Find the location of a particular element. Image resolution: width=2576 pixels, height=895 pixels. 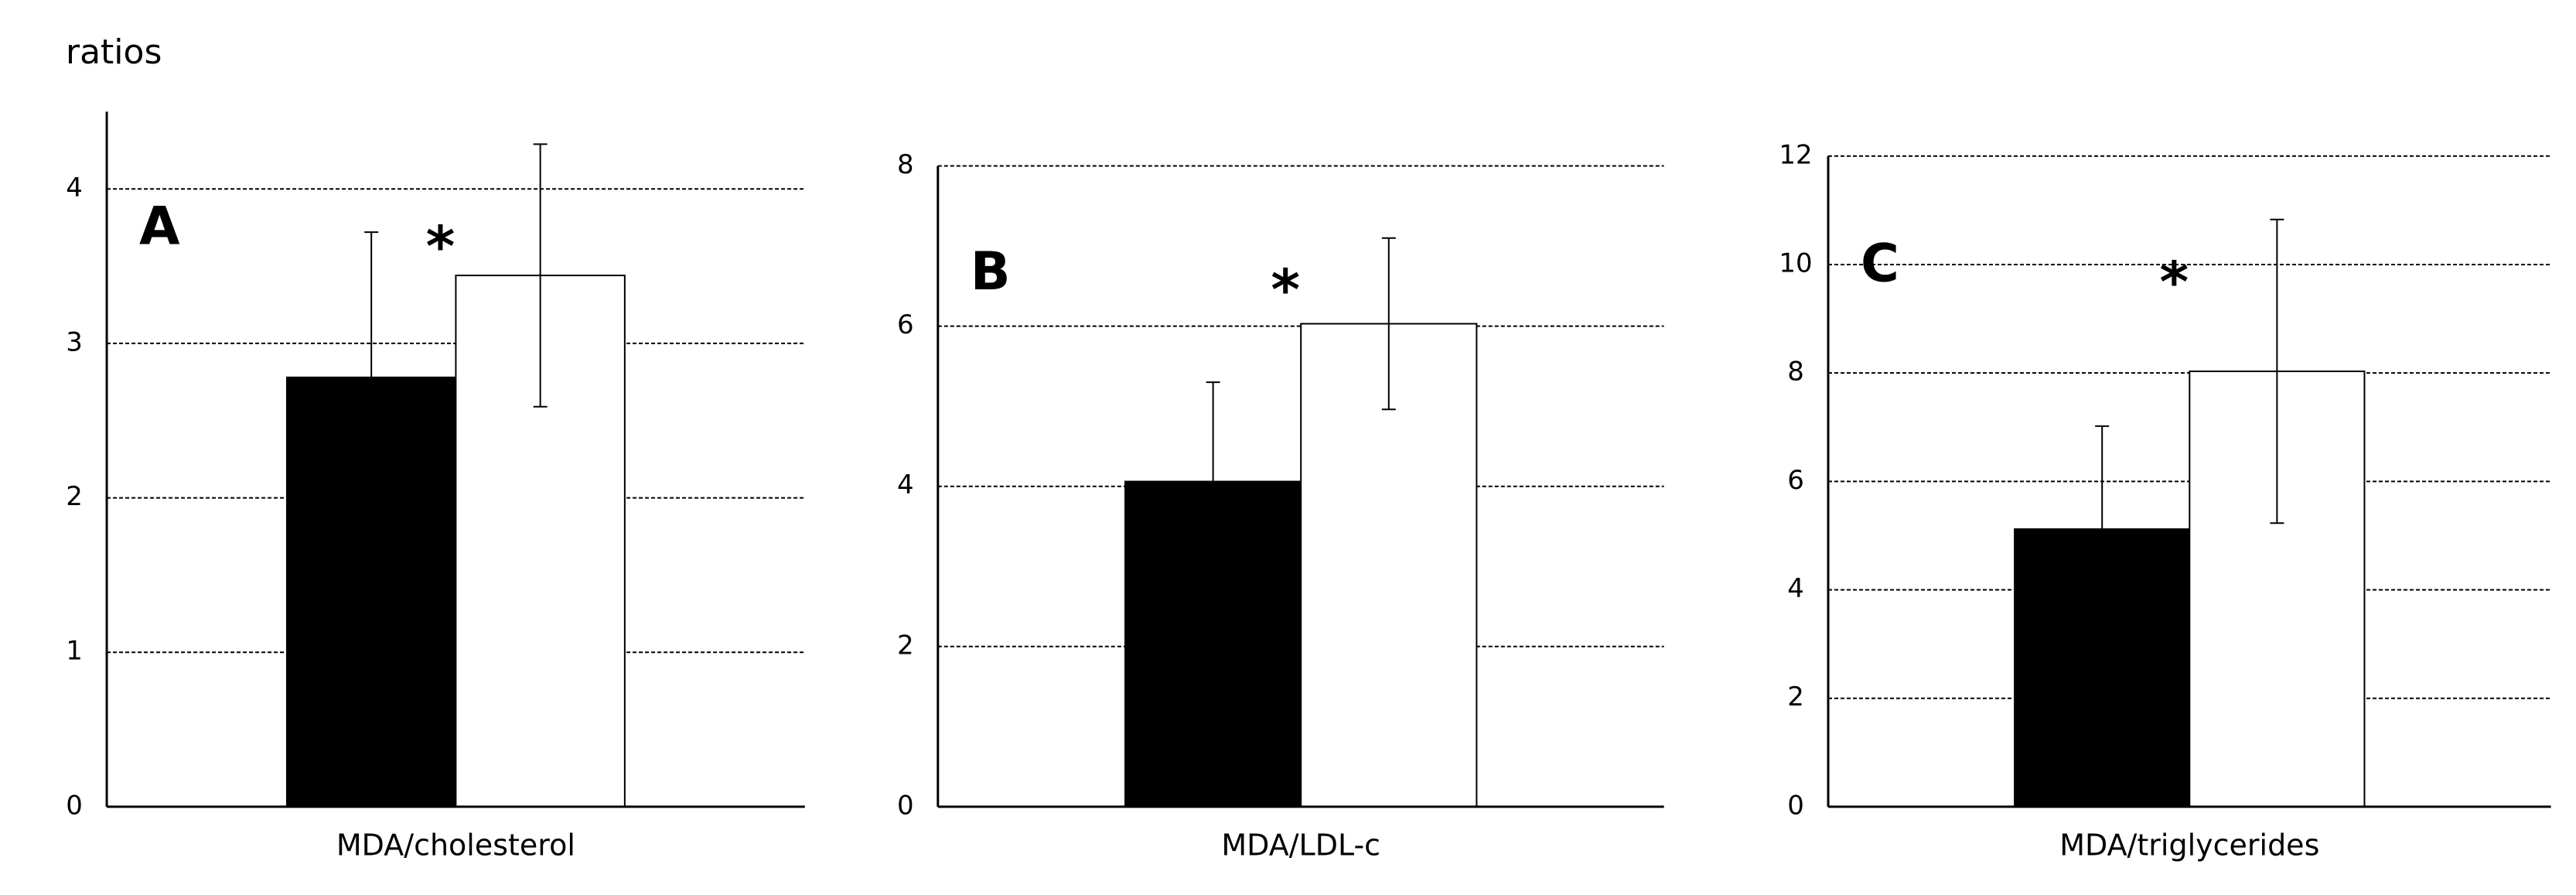

y-axis-label: ratios is located at coordinates (114, 52).